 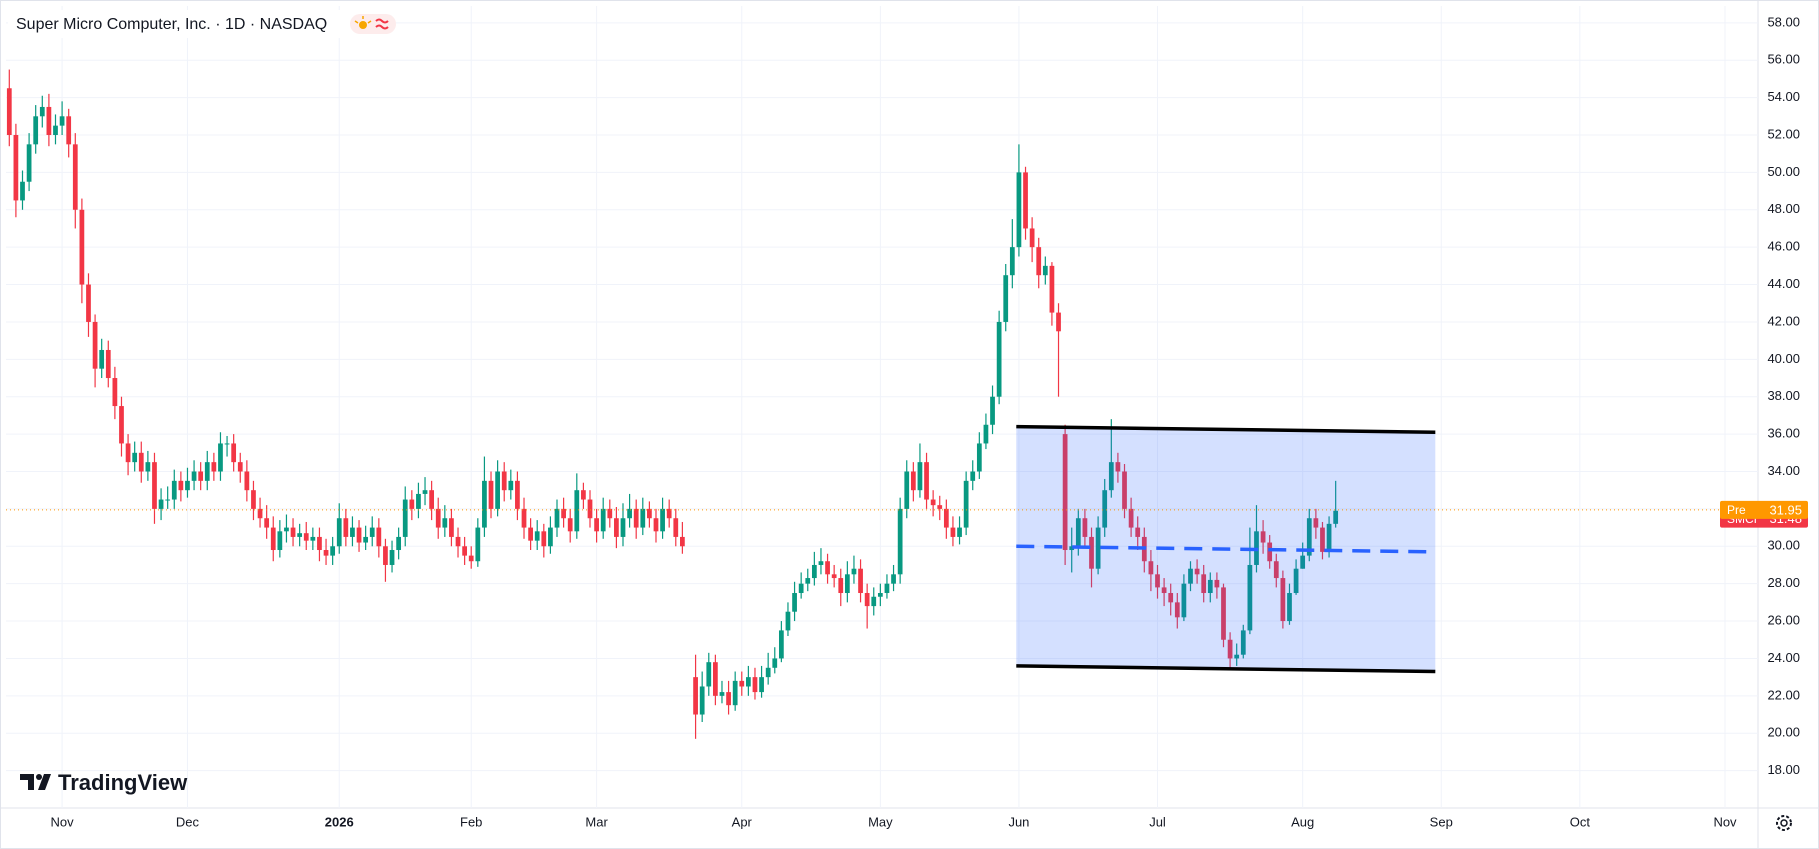 I want to click on y-tick-label: 38.00, so click(x=1783, y=395).